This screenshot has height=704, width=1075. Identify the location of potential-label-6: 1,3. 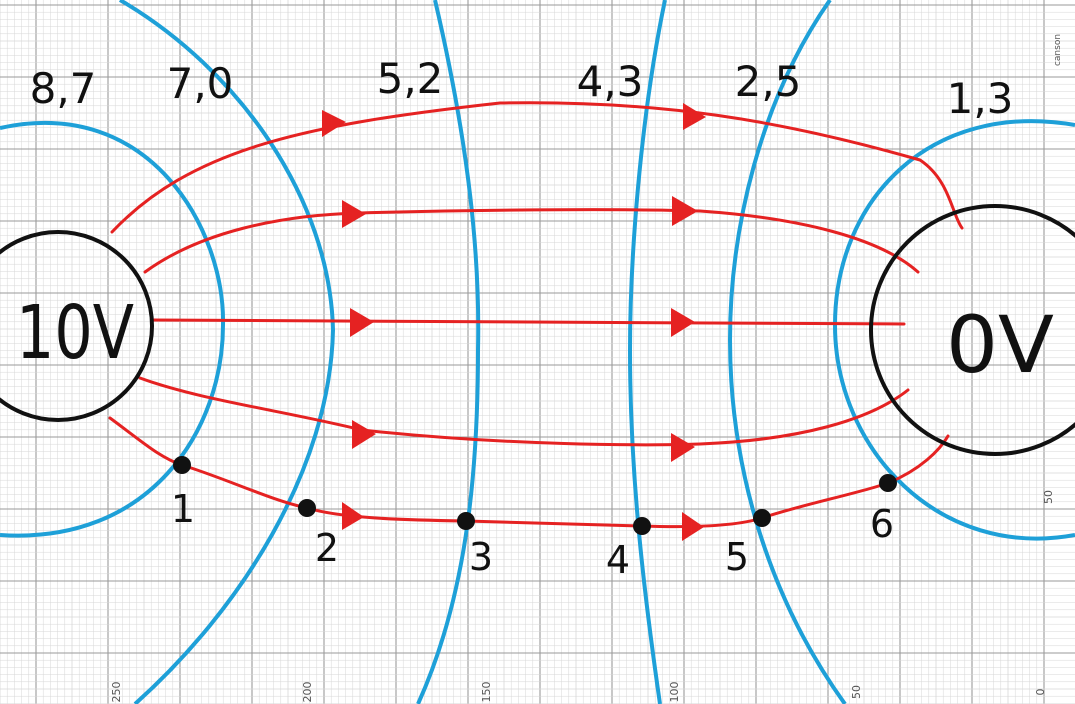
(980, 98).